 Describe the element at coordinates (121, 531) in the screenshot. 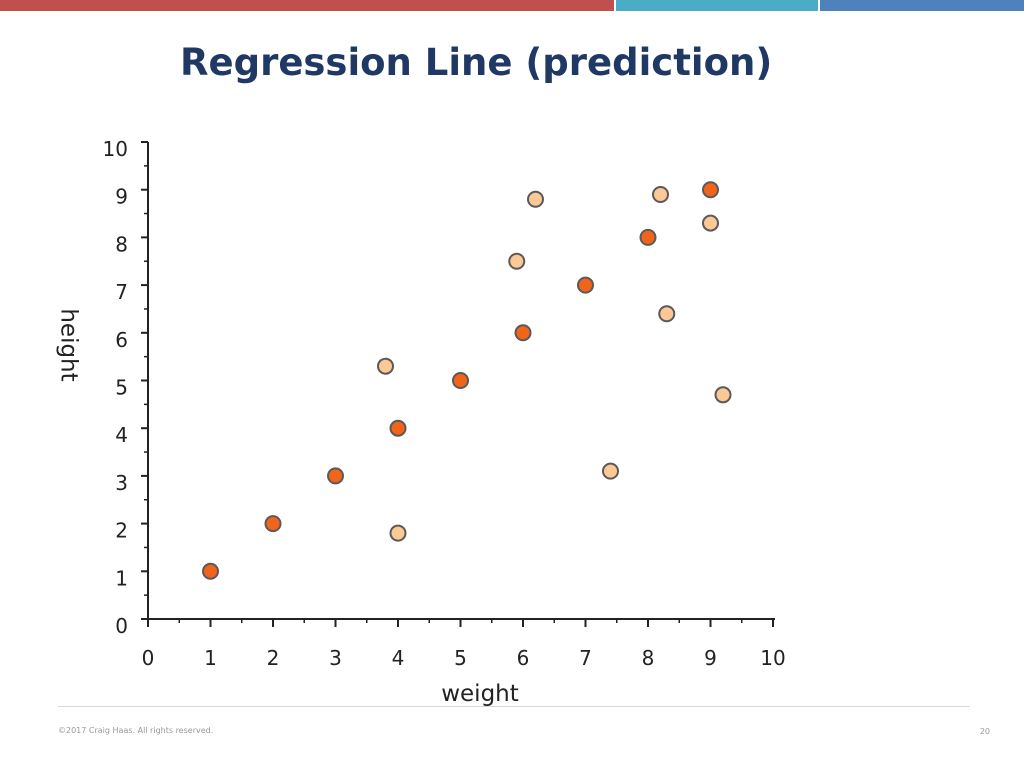

I see `y-tick-label: 2` at that location.